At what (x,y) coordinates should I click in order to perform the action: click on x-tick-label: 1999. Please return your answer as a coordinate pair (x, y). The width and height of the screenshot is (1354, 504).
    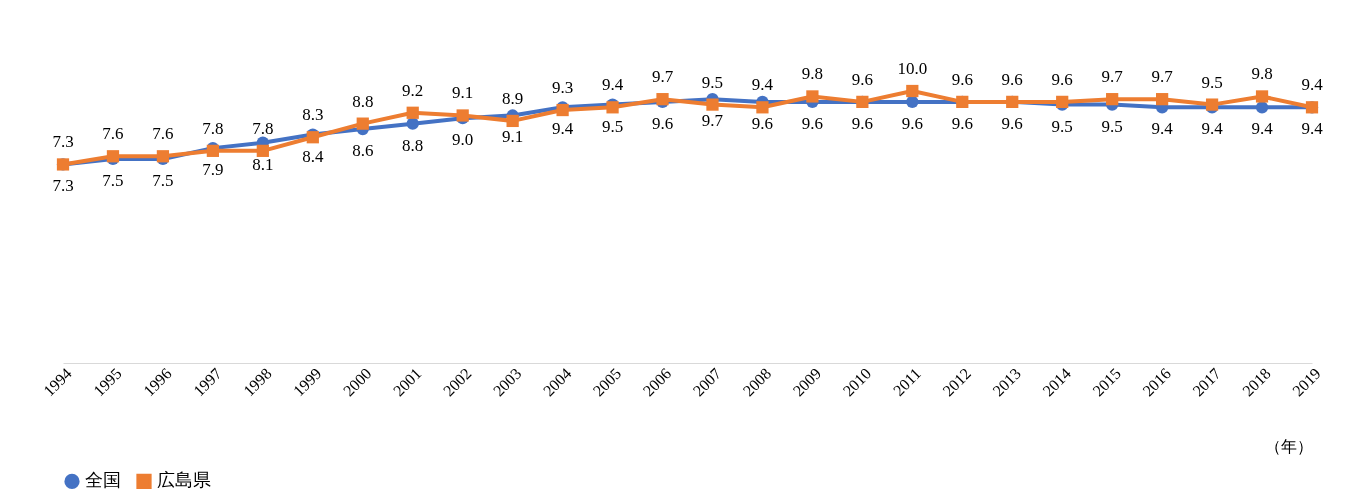
    Looking at the image, I should click on (307, 382).